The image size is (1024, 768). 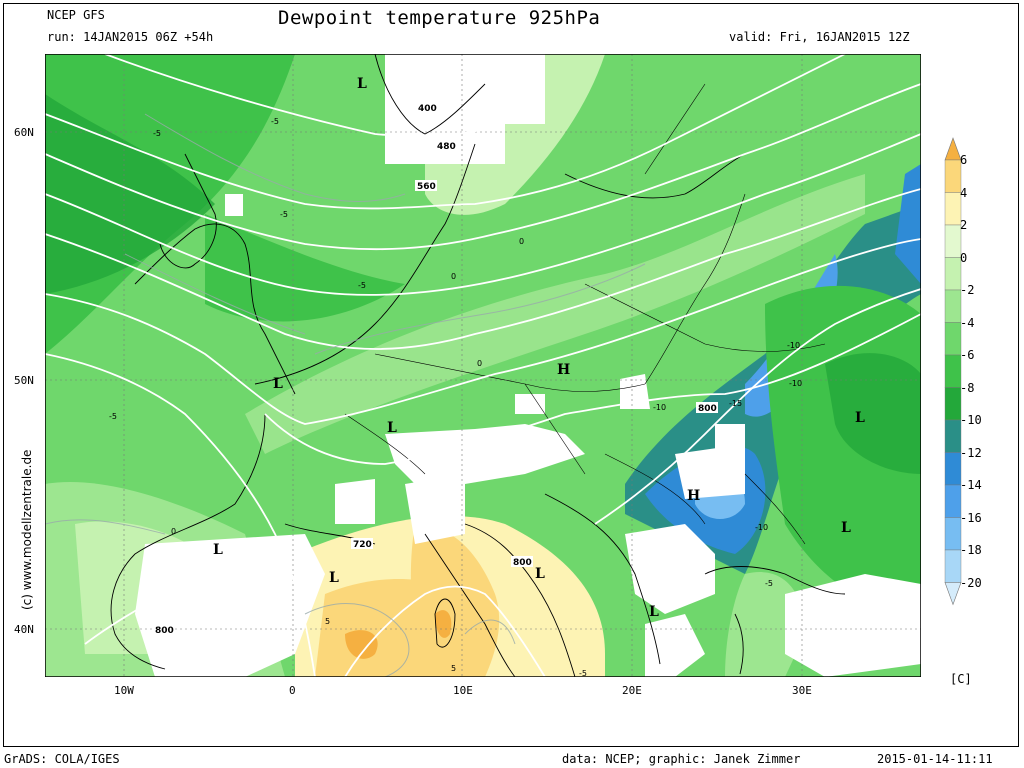 I want to click on lon-label-10w: 10W, so click(x=124, y=690).